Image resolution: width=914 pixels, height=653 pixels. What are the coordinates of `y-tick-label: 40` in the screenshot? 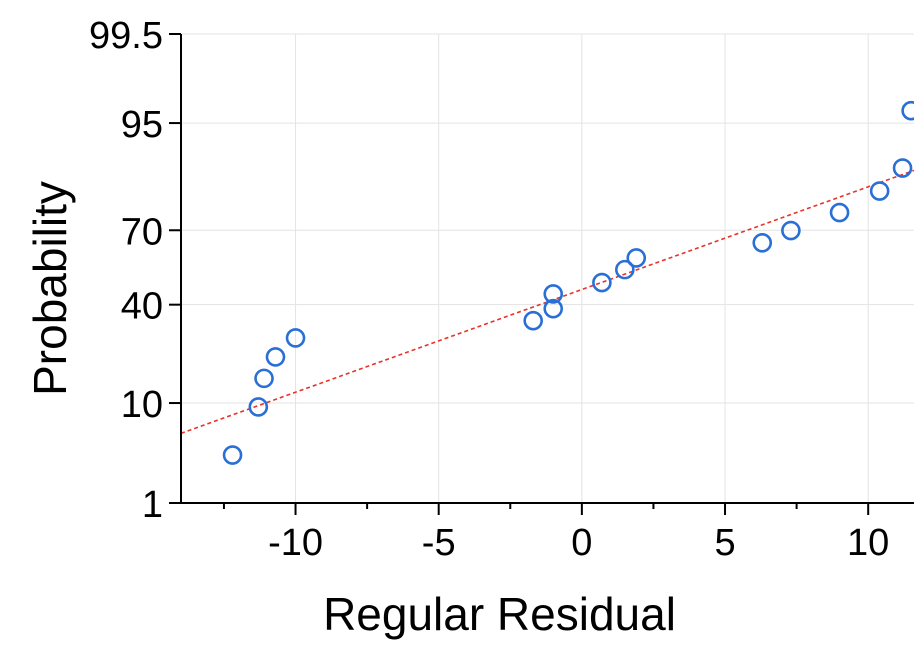 It's located at (142, 307).